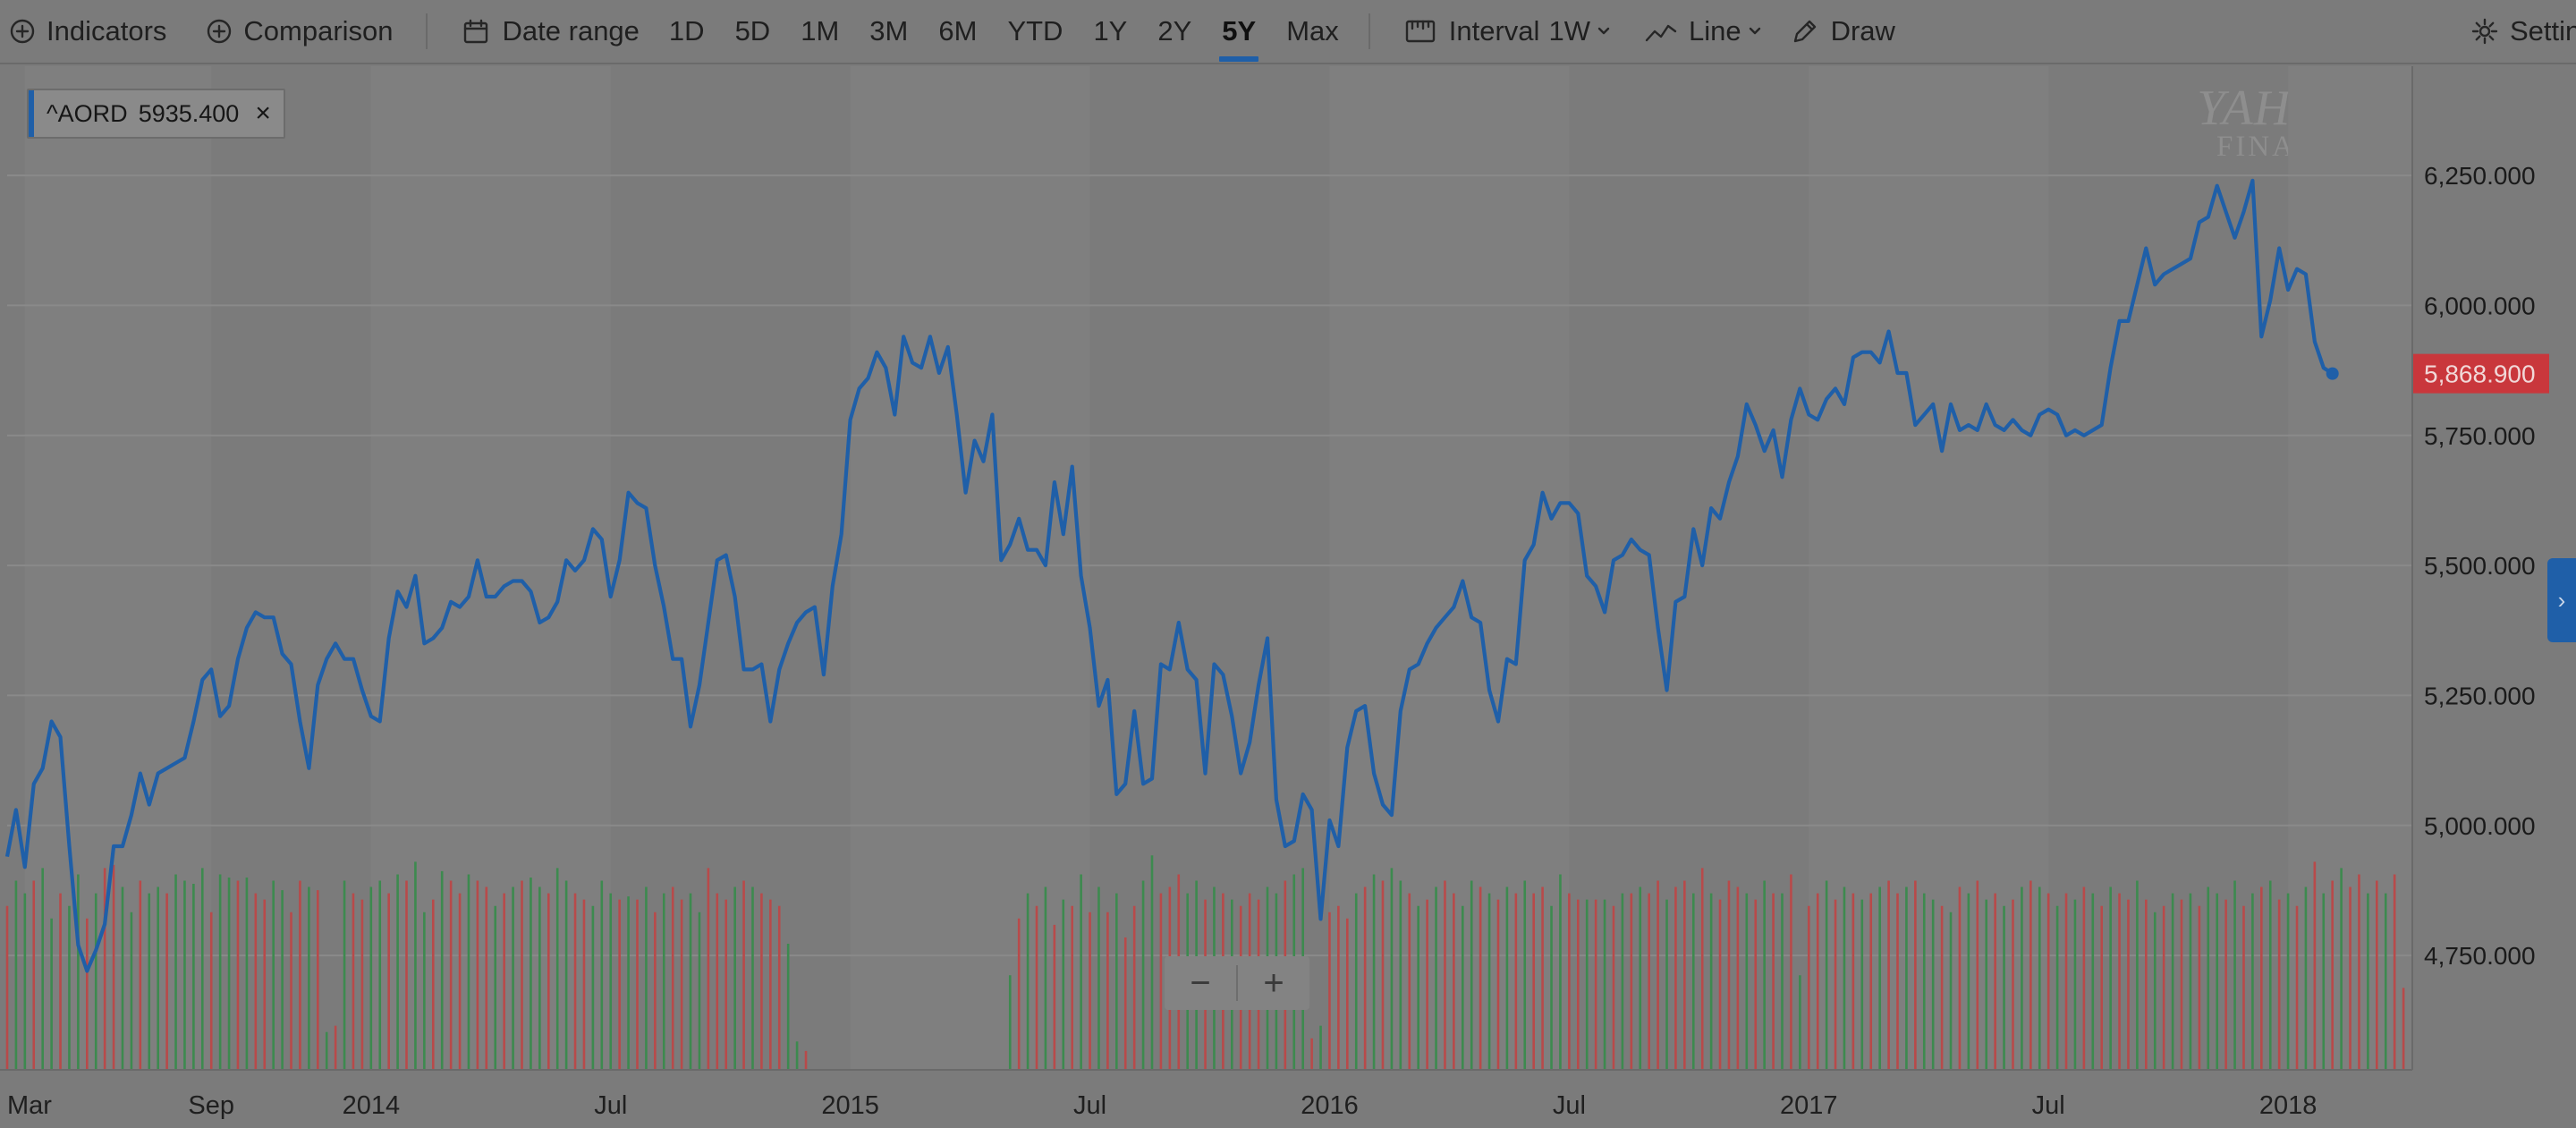 This screenshot has width=2576, height=1128. What do you see at coordinates (263, 113) in the screenshot?
I see `close-icon: ×` at bounding box center [263, 113].